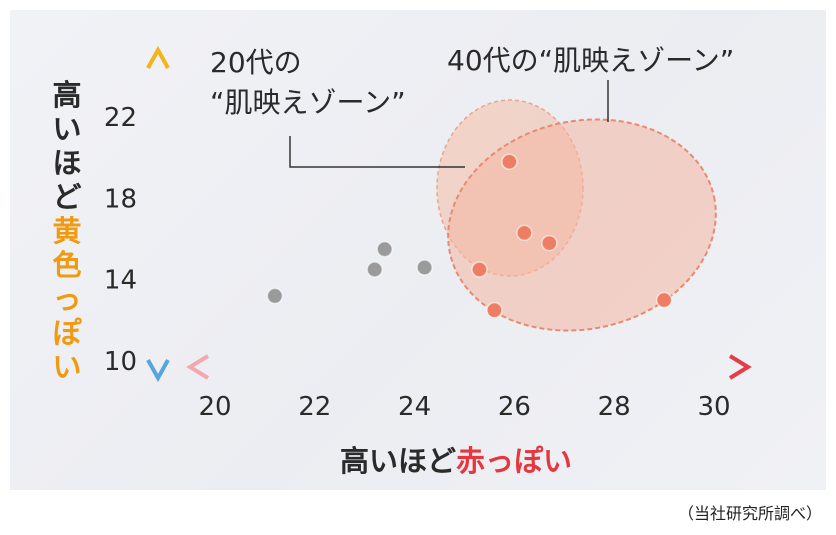  Describe the element at coordinates (377, 152) in the screenshot. I see `leader-line-20s` at that location.